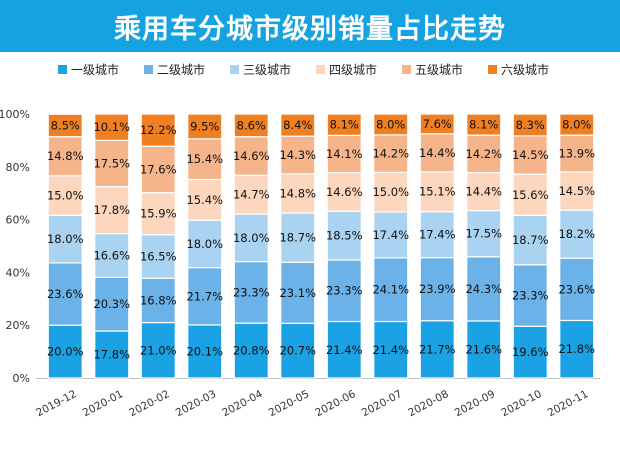 This screenshot has width=620, height=465. Describe the element at coordinates (390, 154) in the screenshot. I see `data-label: 14.2%` at that location.